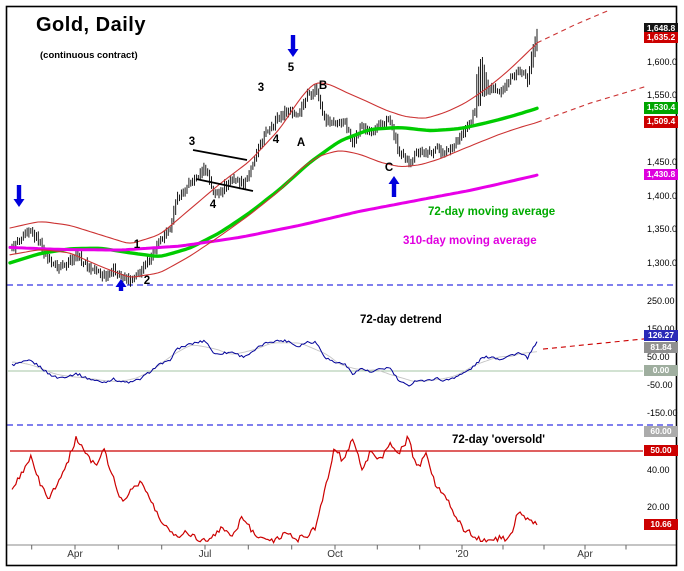  I want to click on detrend-panel-label: 72-day detrend, so click(401, 320).